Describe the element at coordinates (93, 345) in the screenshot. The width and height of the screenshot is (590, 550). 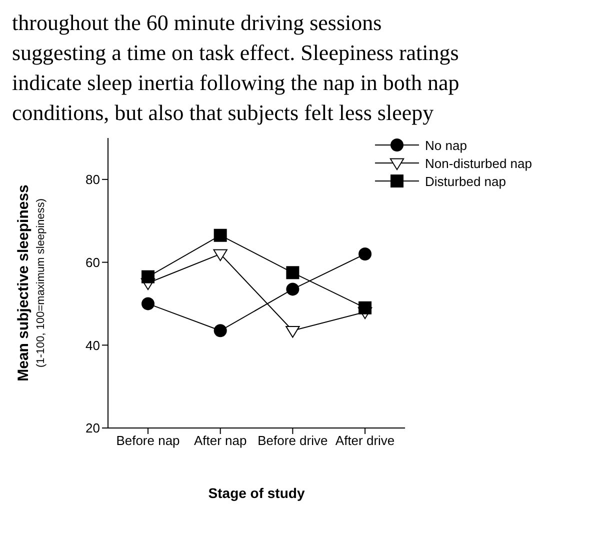
I see `y-tick-label: 40` at that location.